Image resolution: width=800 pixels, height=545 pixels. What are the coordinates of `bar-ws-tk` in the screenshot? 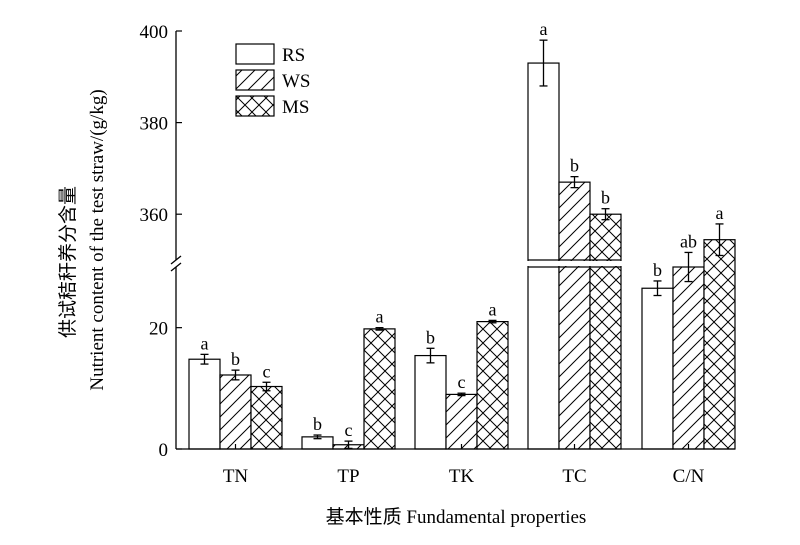 It's located at (461, 421).